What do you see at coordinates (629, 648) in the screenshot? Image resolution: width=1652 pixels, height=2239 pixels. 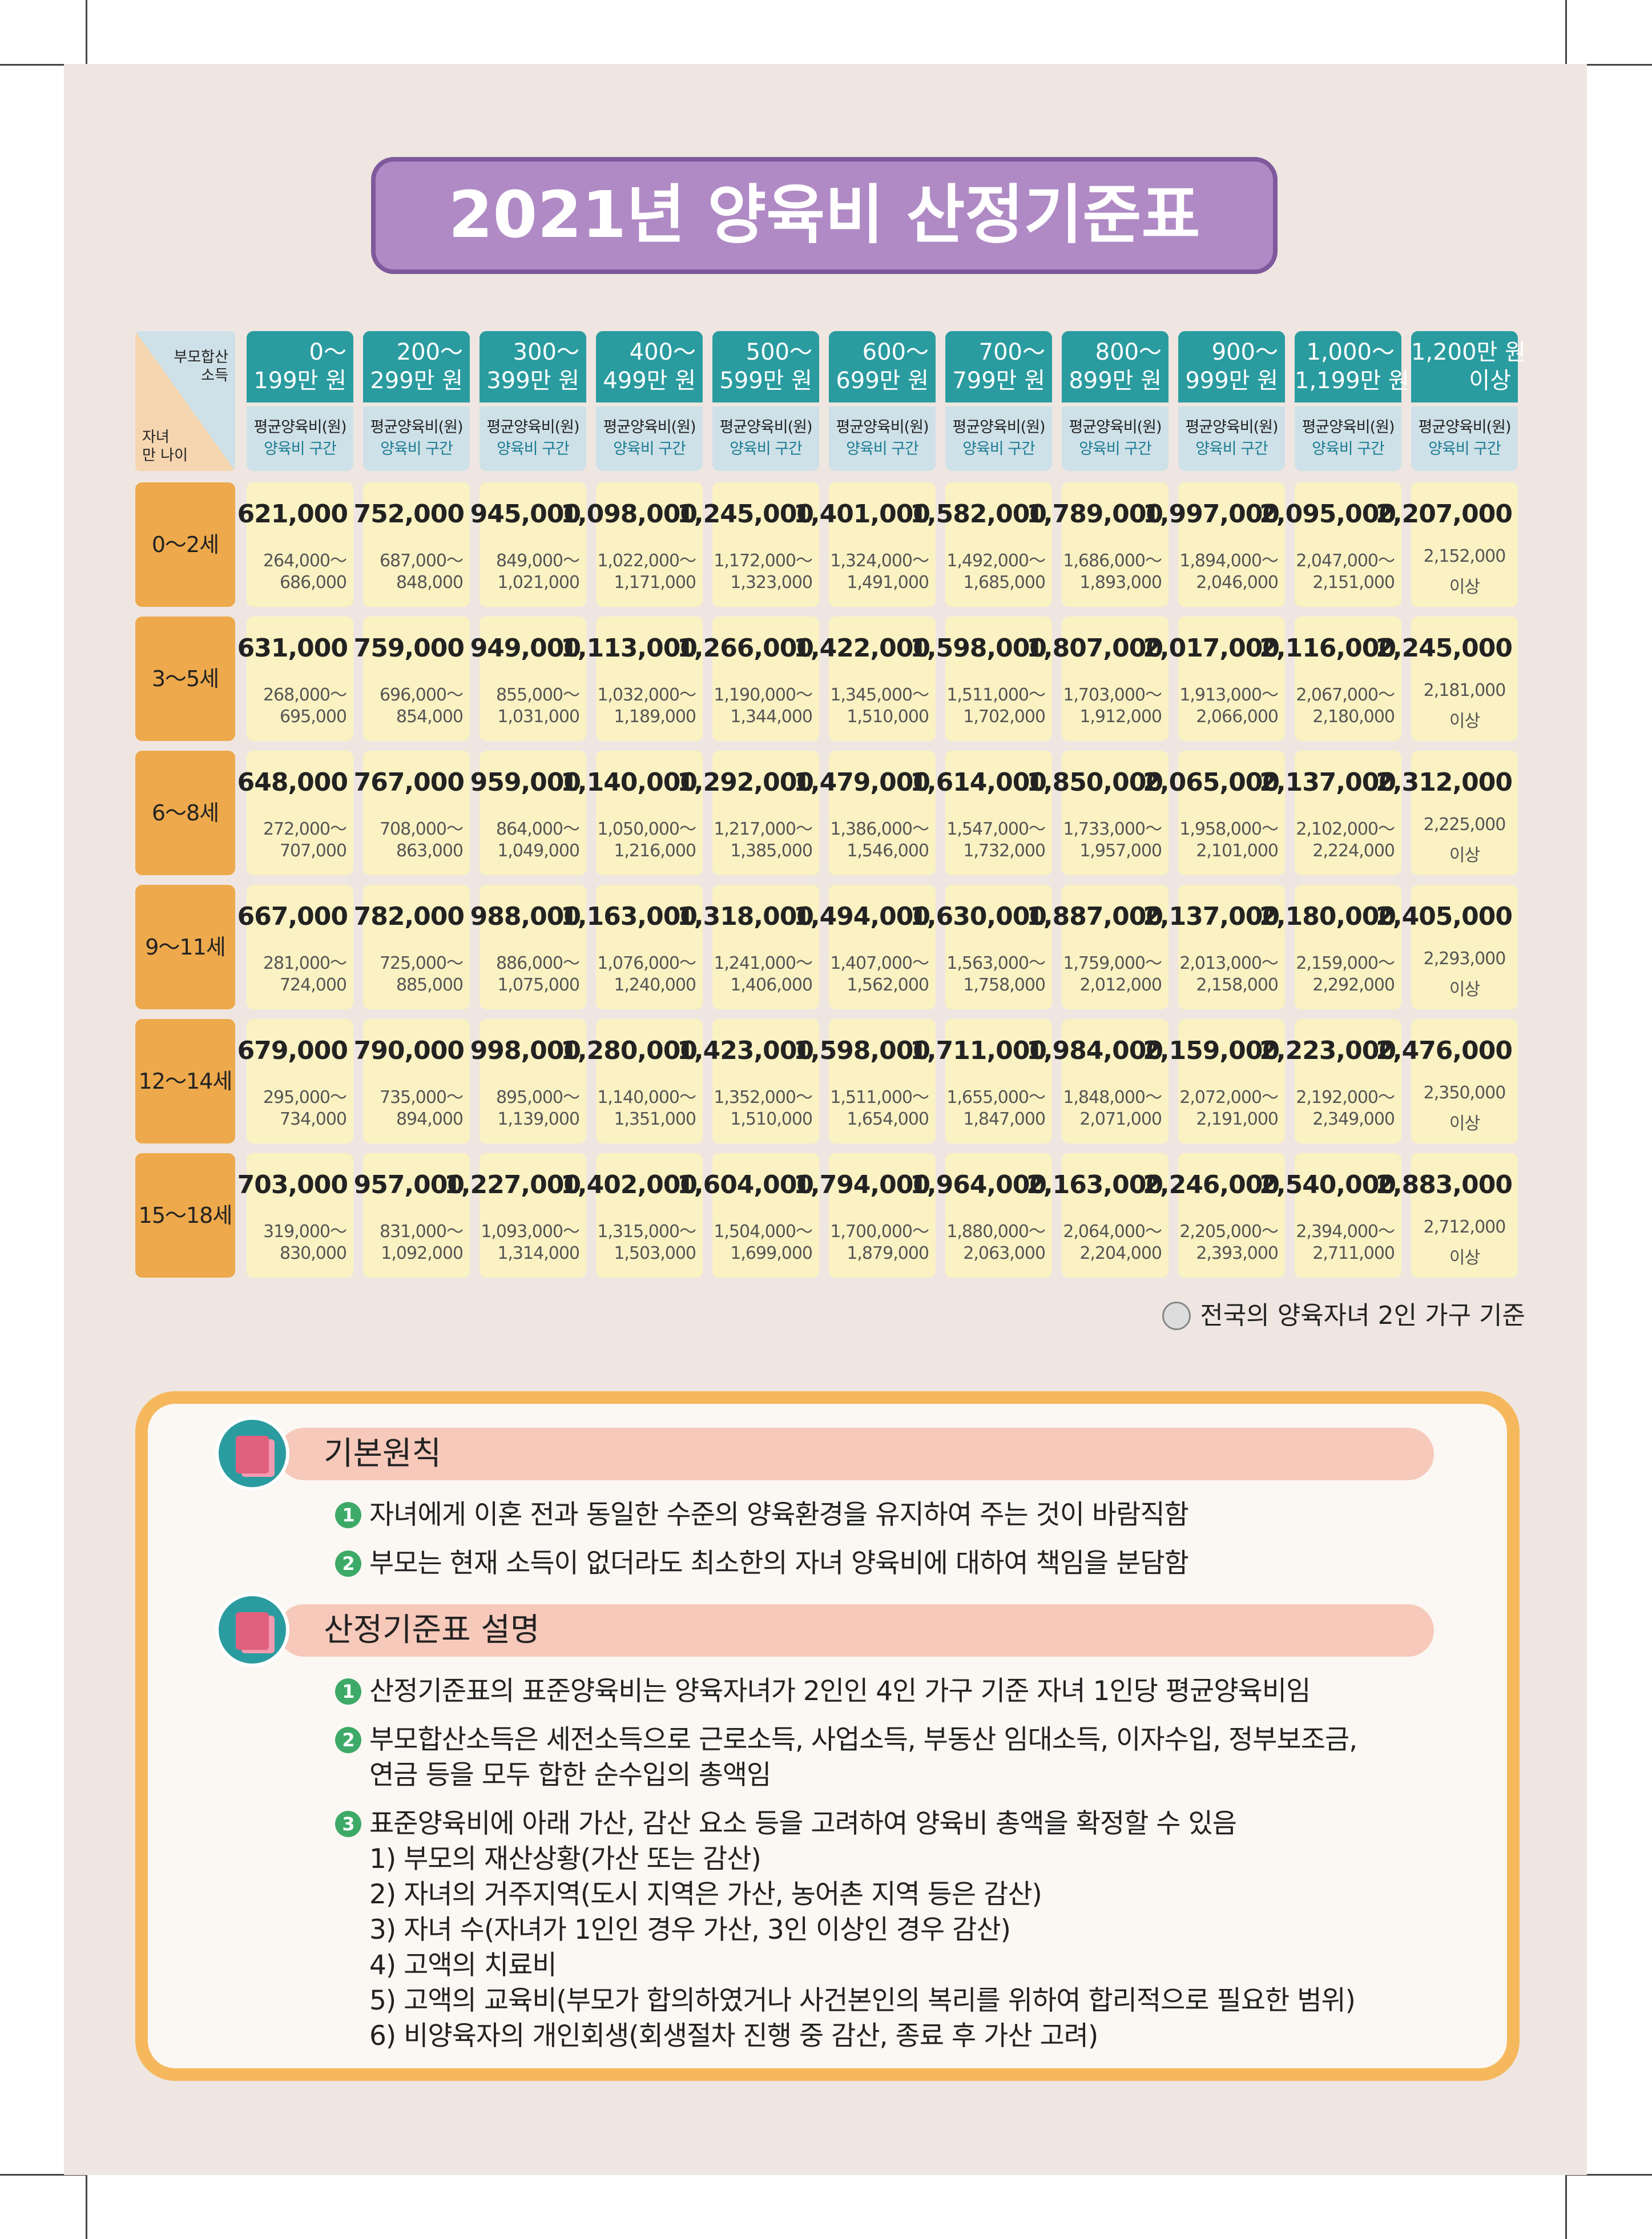 I see `average-cost: 1,113,000` at bounding box center [629, 648].